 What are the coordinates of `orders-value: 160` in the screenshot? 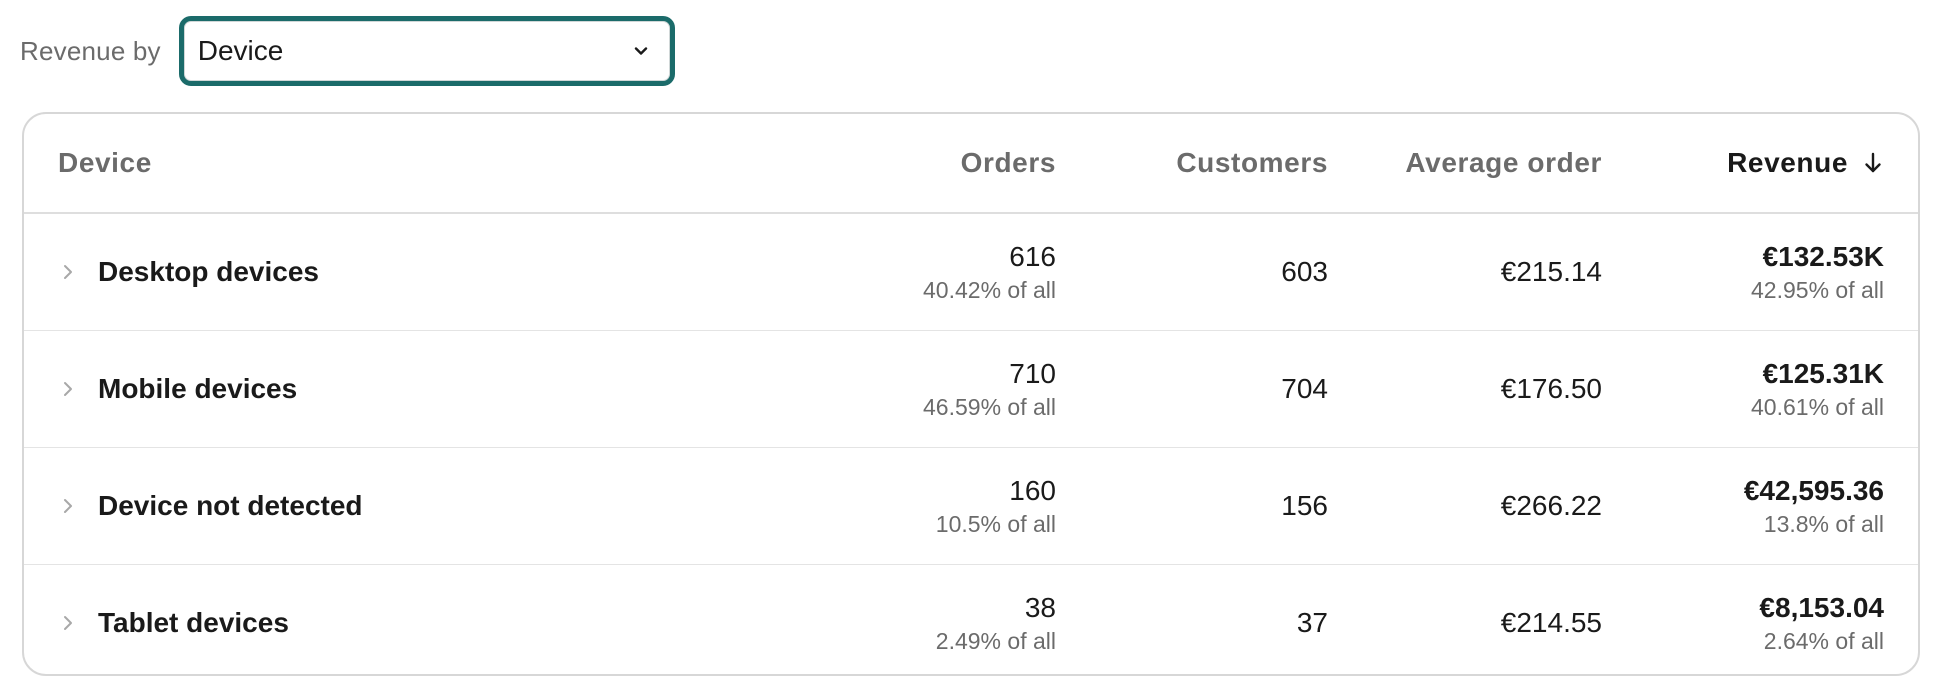 It's located at (1032, 490).